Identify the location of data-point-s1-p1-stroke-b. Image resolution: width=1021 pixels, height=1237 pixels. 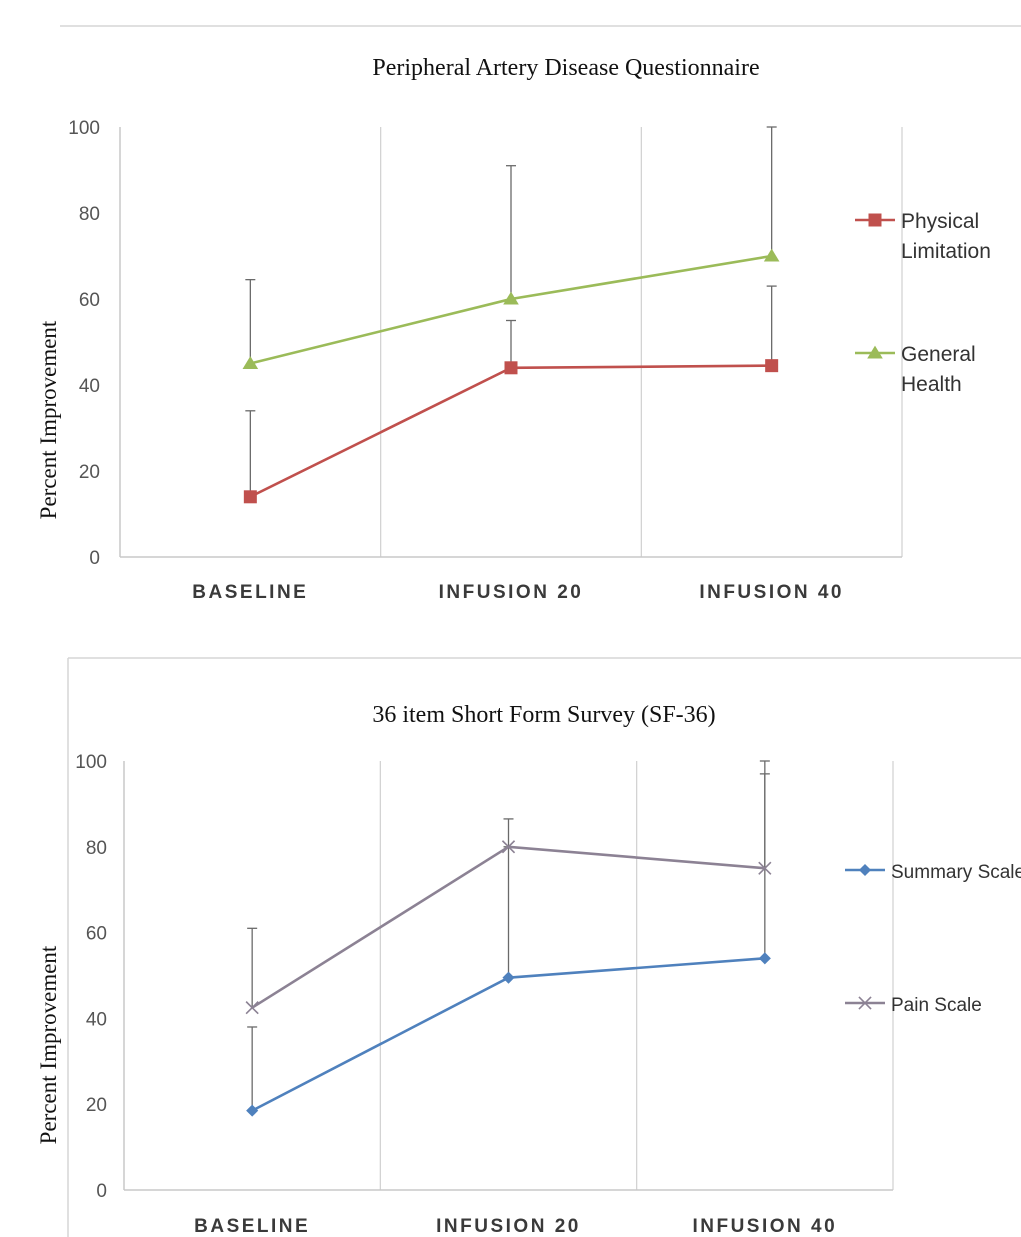
(508, 847).